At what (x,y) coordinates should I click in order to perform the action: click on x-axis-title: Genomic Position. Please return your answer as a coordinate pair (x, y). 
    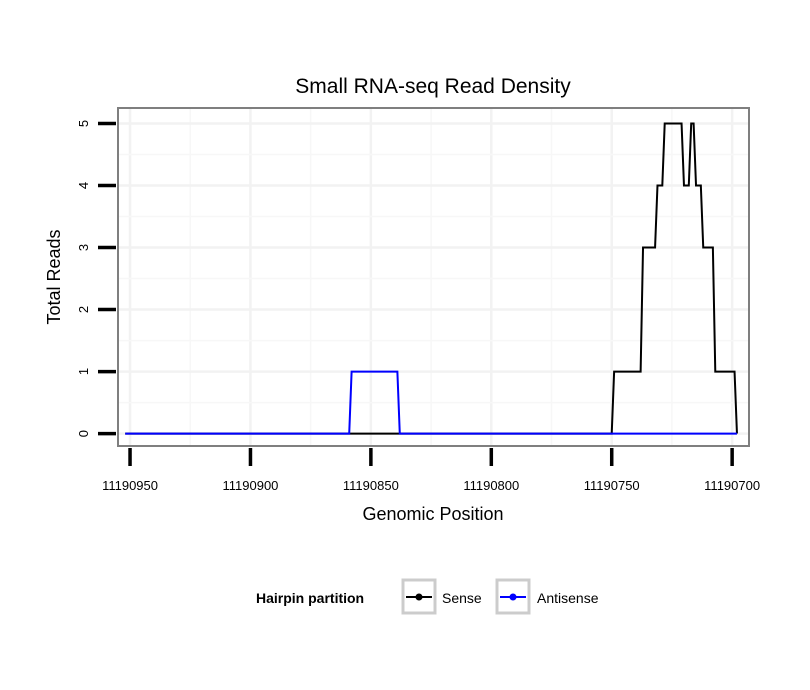
    Looking at the image, I should click on (432, 514).